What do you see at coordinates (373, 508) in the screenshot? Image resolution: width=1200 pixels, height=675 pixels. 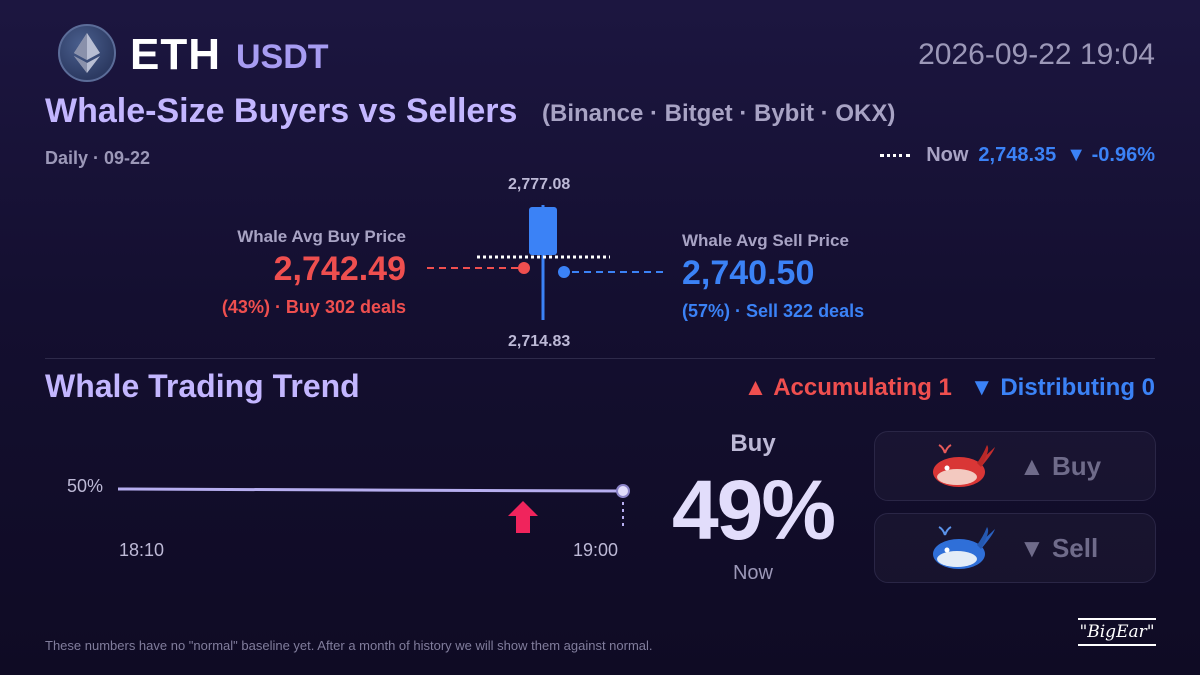 I see `trend-chart` at bounding box center [373, 508].